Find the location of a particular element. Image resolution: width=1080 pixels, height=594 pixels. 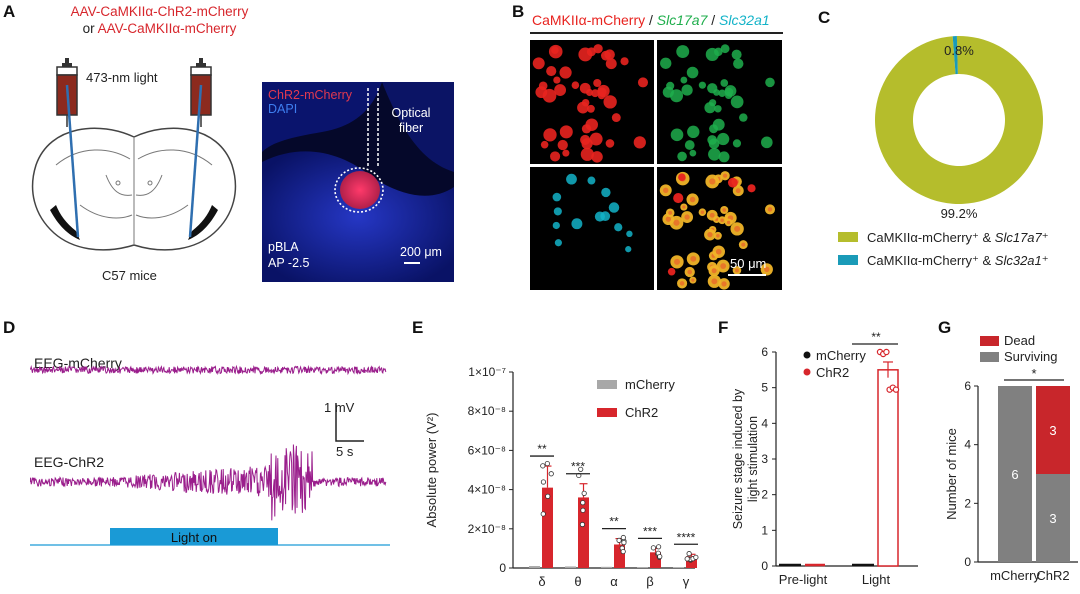

f-ytick-label: 5 is located at coordinates (764, 388).